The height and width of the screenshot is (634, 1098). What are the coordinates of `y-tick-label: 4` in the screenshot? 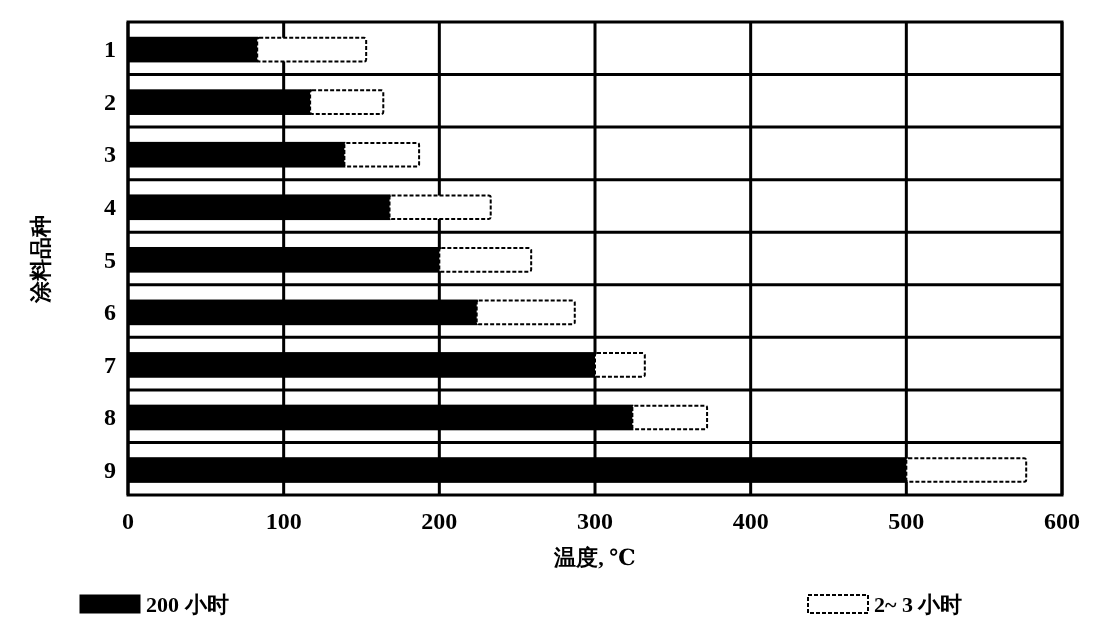 It's located at (110, 206).